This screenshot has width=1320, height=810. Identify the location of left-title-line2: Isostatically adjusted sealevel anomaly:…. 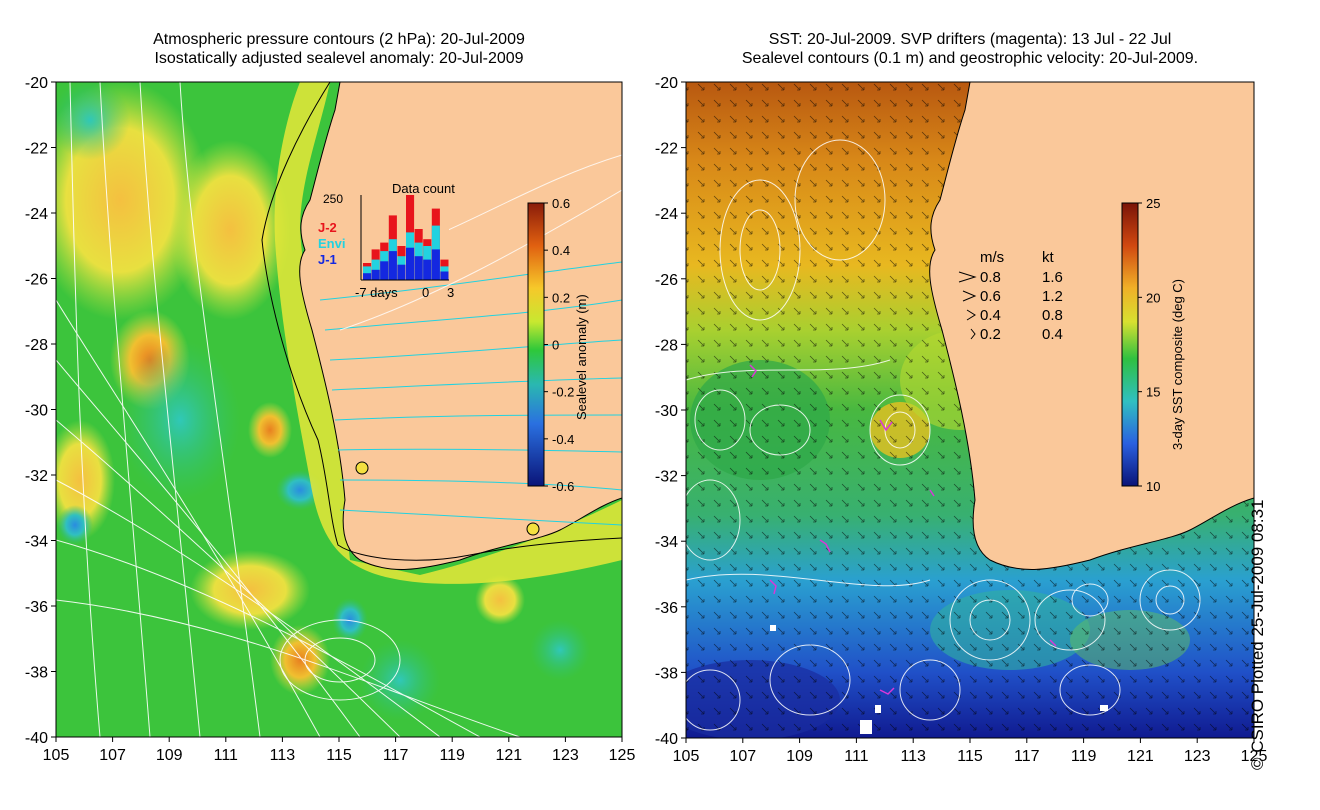
(339, 58).